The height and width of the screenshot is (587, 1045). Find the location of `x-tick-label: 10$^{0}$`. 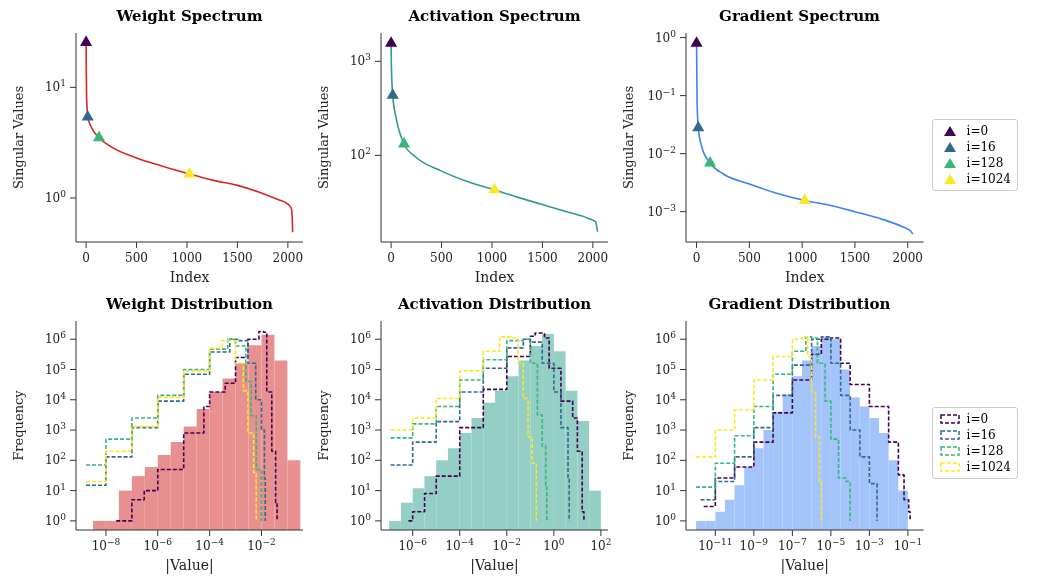

x-tick-label: 10$^{0}$ is located at coordinates (554, 545).